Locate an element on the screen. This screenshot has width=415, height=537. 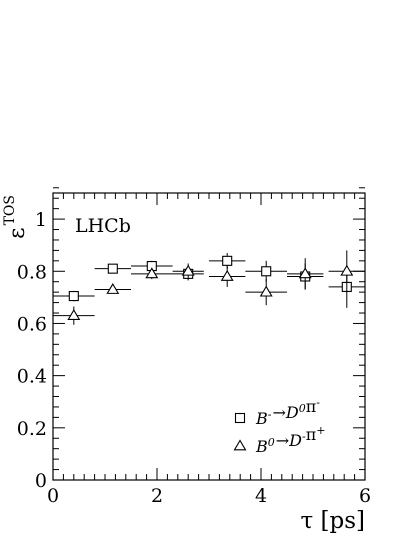
x-tick-label: 4 is located at coordinates (261, 496).